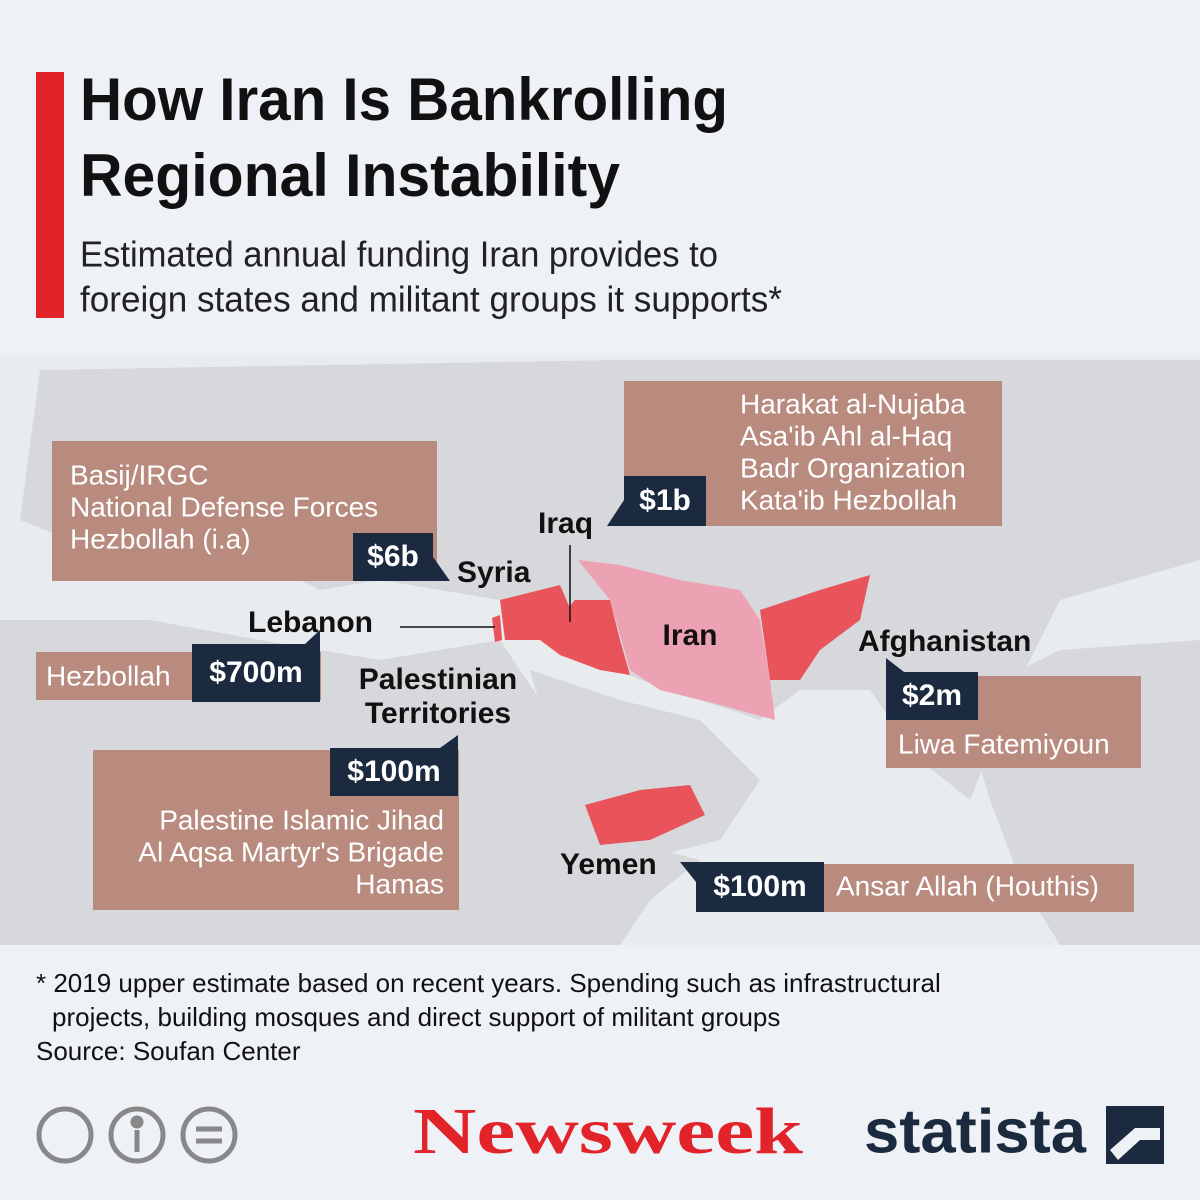 The width and height of the screenshot is (1200, 1200). I want to click on by-head, so click(137, 1122).